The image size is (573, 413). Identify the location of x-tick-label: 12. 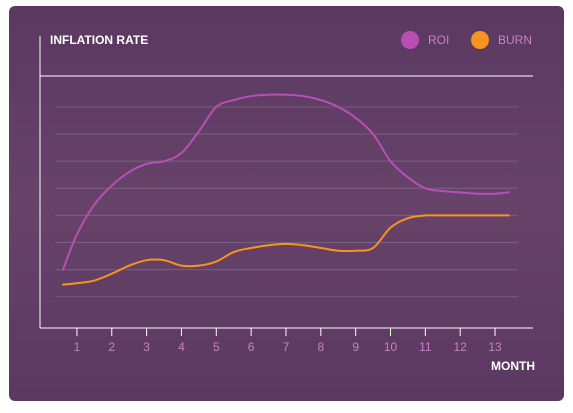
(461, 347).